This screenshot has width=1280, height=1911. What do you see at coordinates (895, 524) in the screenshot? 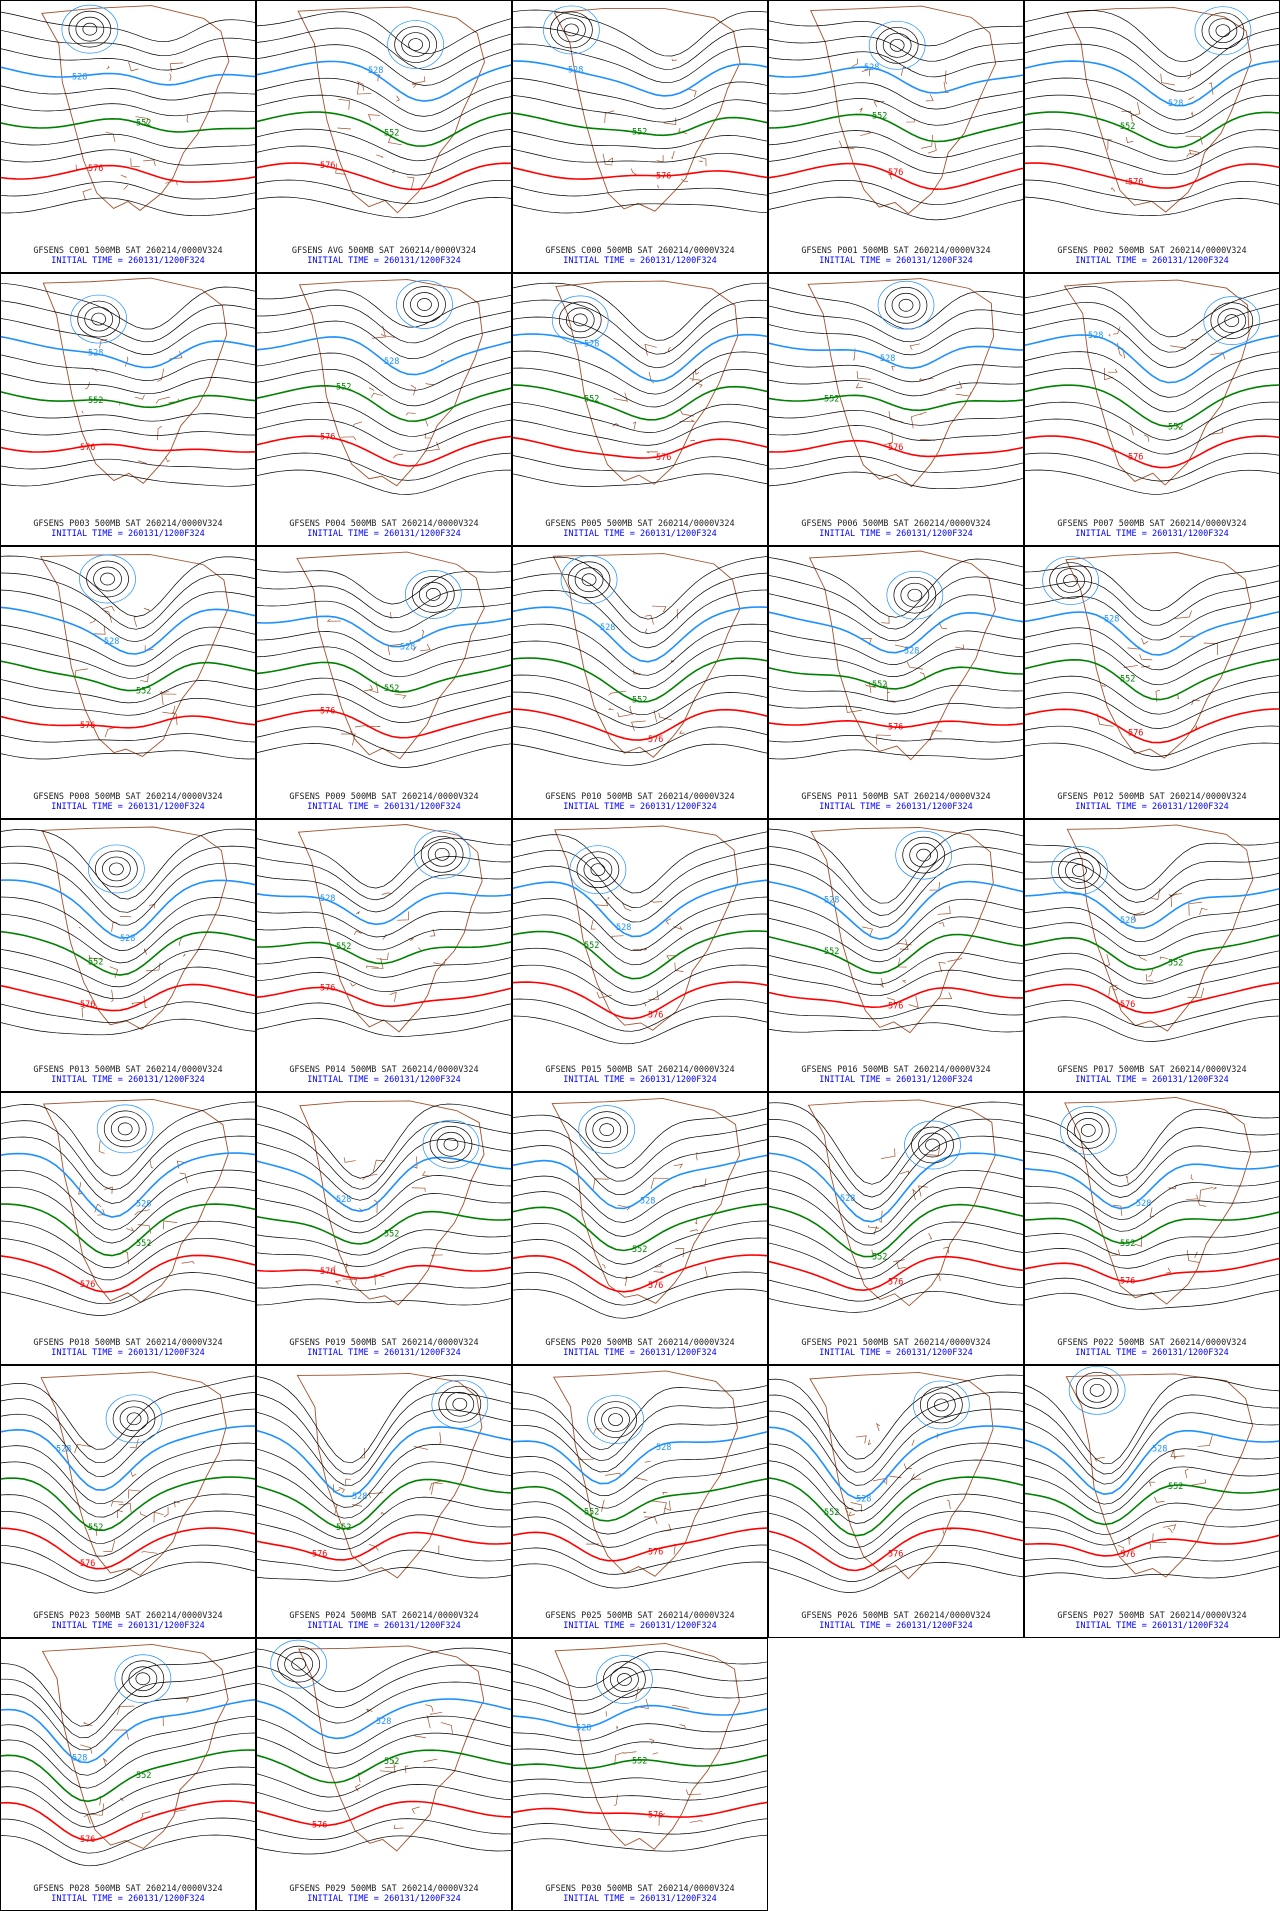
I see `panel-title: GFSENS P006 500MB SAT 260214/0000V324` at bounding box center [895, 524].